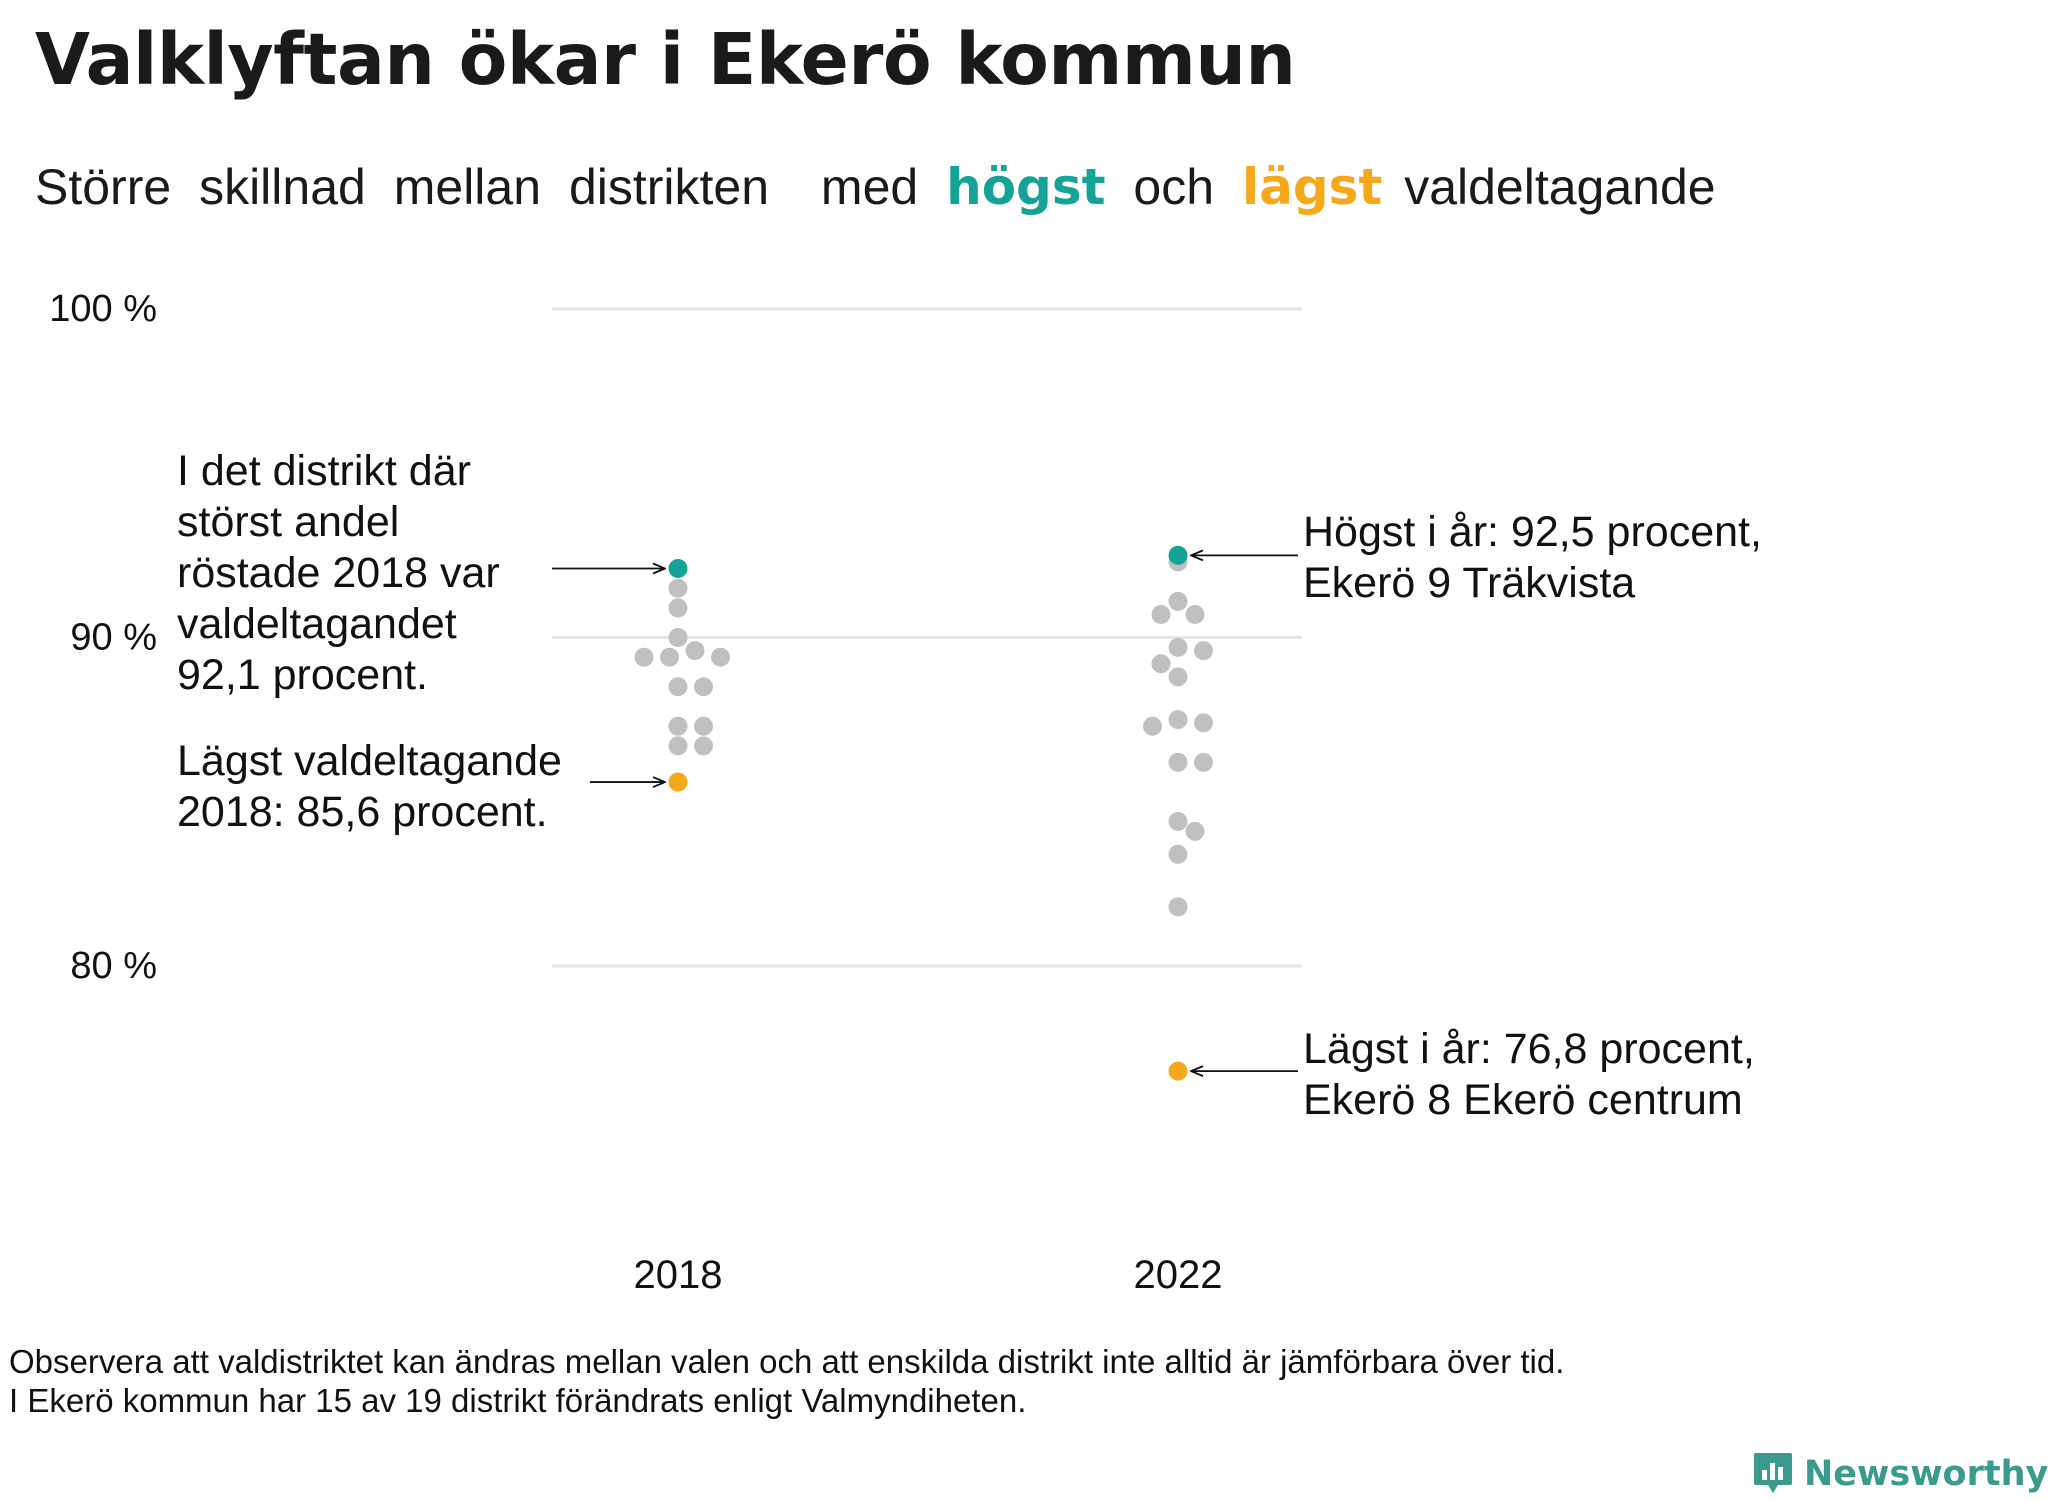  What do you see at coordinates (113, 638) in the screenshot?
I see `y-tick-label: 90 %` at bounding box center [113, 638].